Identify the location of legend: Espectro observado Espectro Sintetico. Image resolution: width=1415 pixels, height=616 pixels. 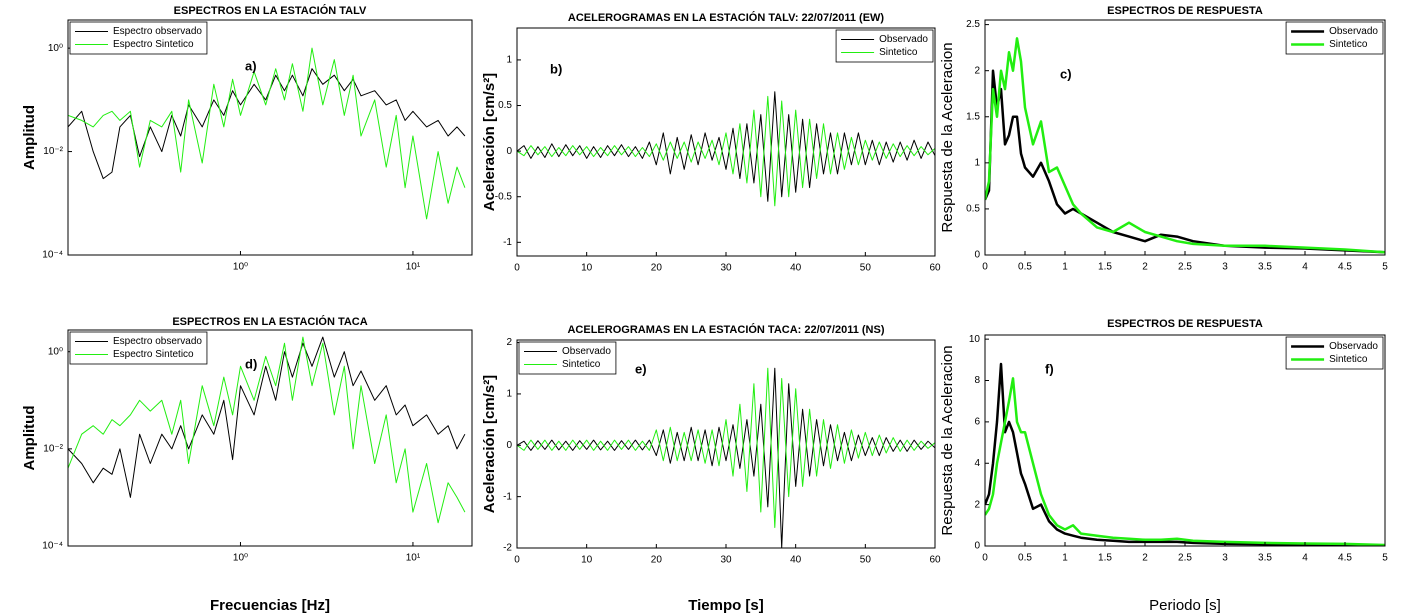
(138, 348).